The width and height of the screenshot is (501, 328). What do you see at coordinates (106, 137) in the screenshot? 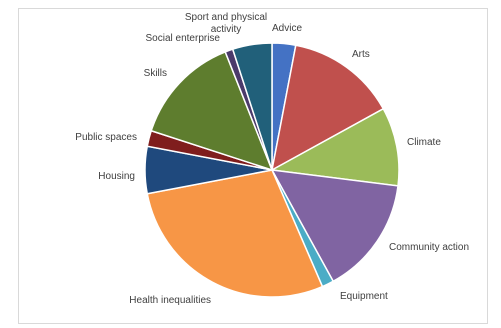
I see `pie-label-public-spaces: Public spaces` at bounding box center [106, 137].